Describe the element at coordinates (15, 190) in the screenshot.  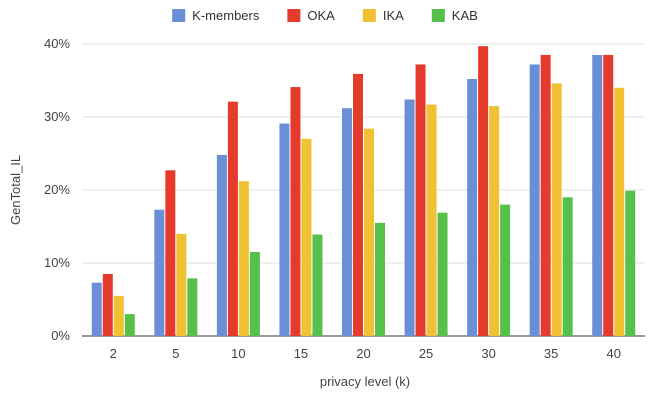
I see `y-axis-title: GenTotal_IL` at that location.